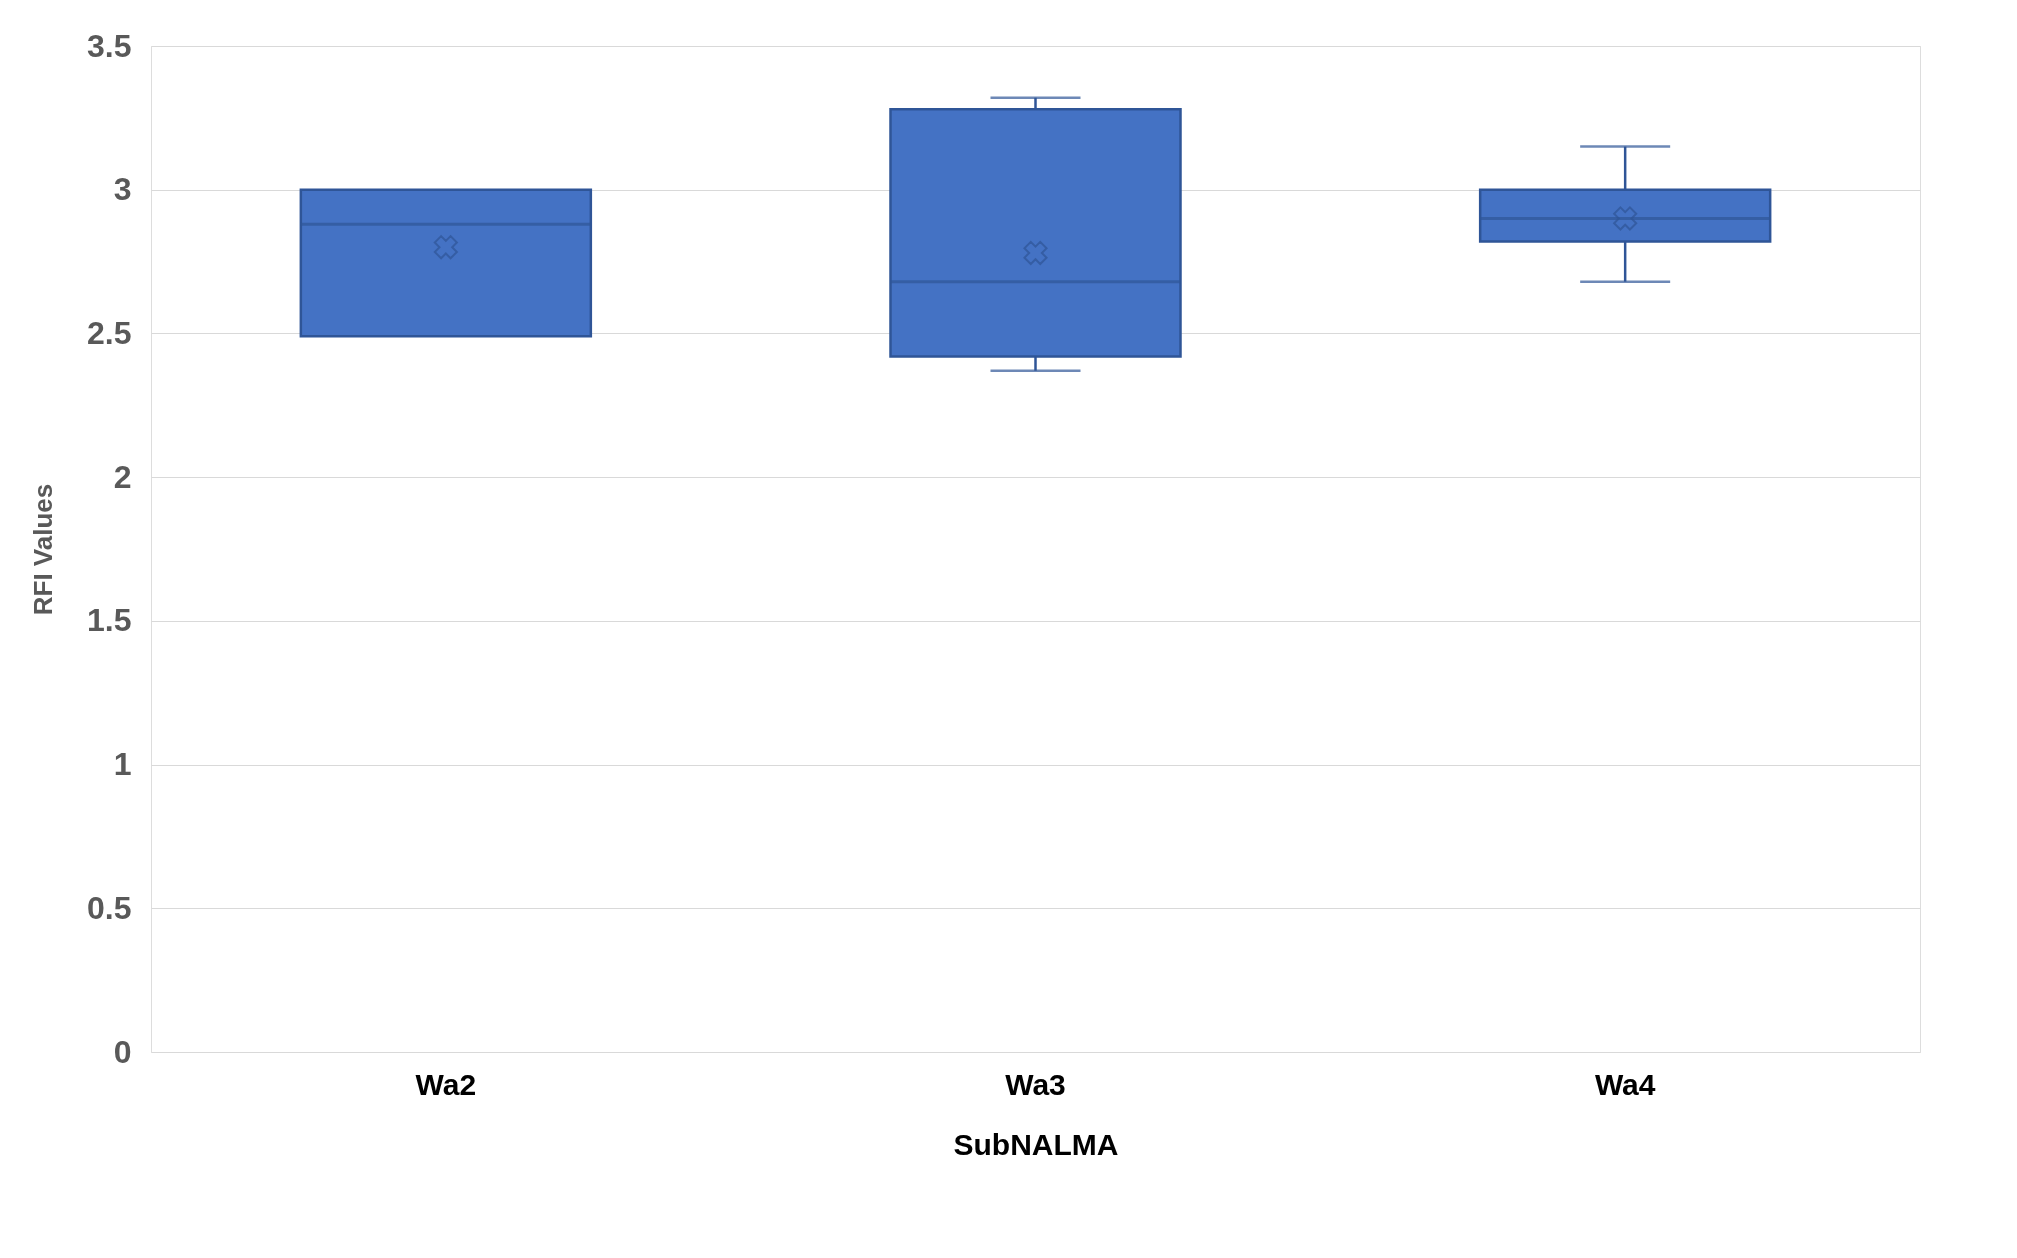 This screenshot has height=1258, width=2017. What do you see at coordinates (1625, 1084) in the screenshot?
I see `x-tick-label: Wa4` at bounding box center [1625, 1084].